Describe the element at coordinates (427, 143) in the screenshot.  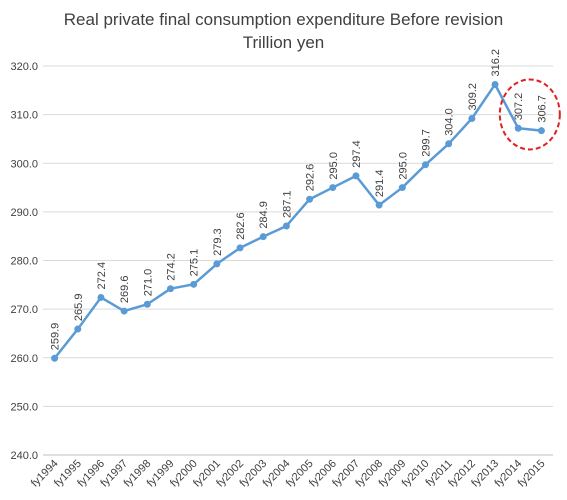
I see `data-label: 299.7` at that location.